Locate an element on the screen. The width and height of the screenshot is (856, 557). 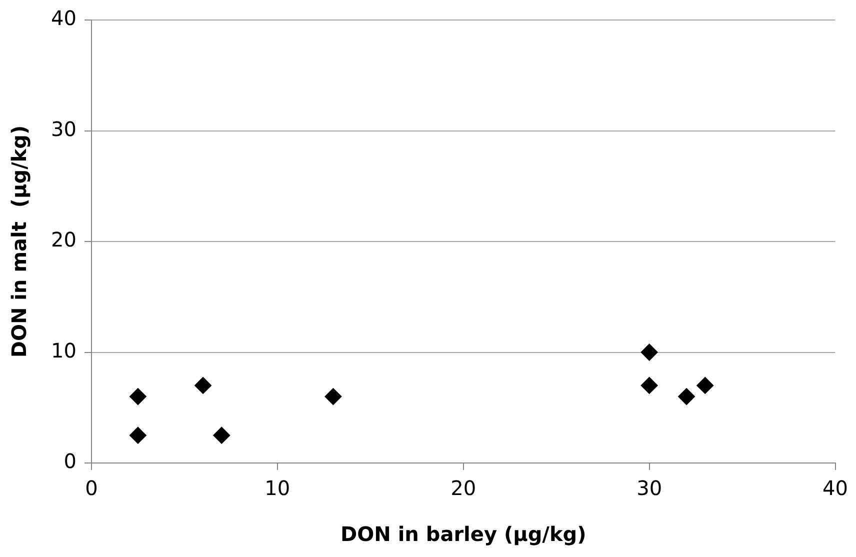
y-tick-label: 40 is located at coordinates (63, 18).